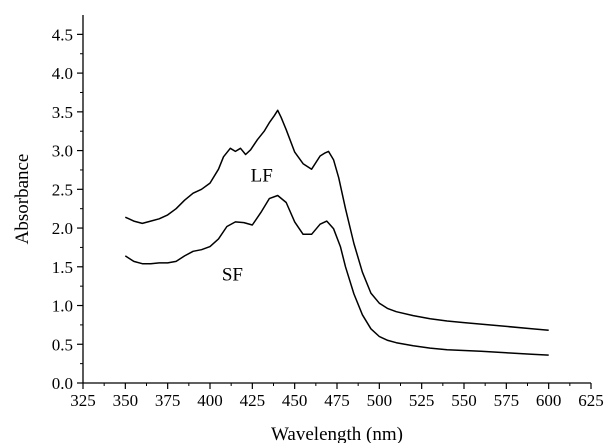 This screenshot has width=606, height=443. I want to click on x-tick-label: 475, so click(337, 400).